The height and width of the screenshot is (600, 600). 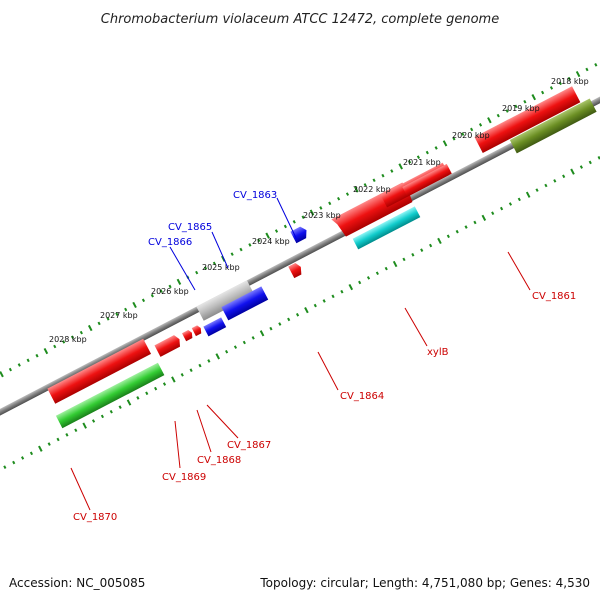 I want to click on gene-feature-cv1865, so click(x=225, y=300).